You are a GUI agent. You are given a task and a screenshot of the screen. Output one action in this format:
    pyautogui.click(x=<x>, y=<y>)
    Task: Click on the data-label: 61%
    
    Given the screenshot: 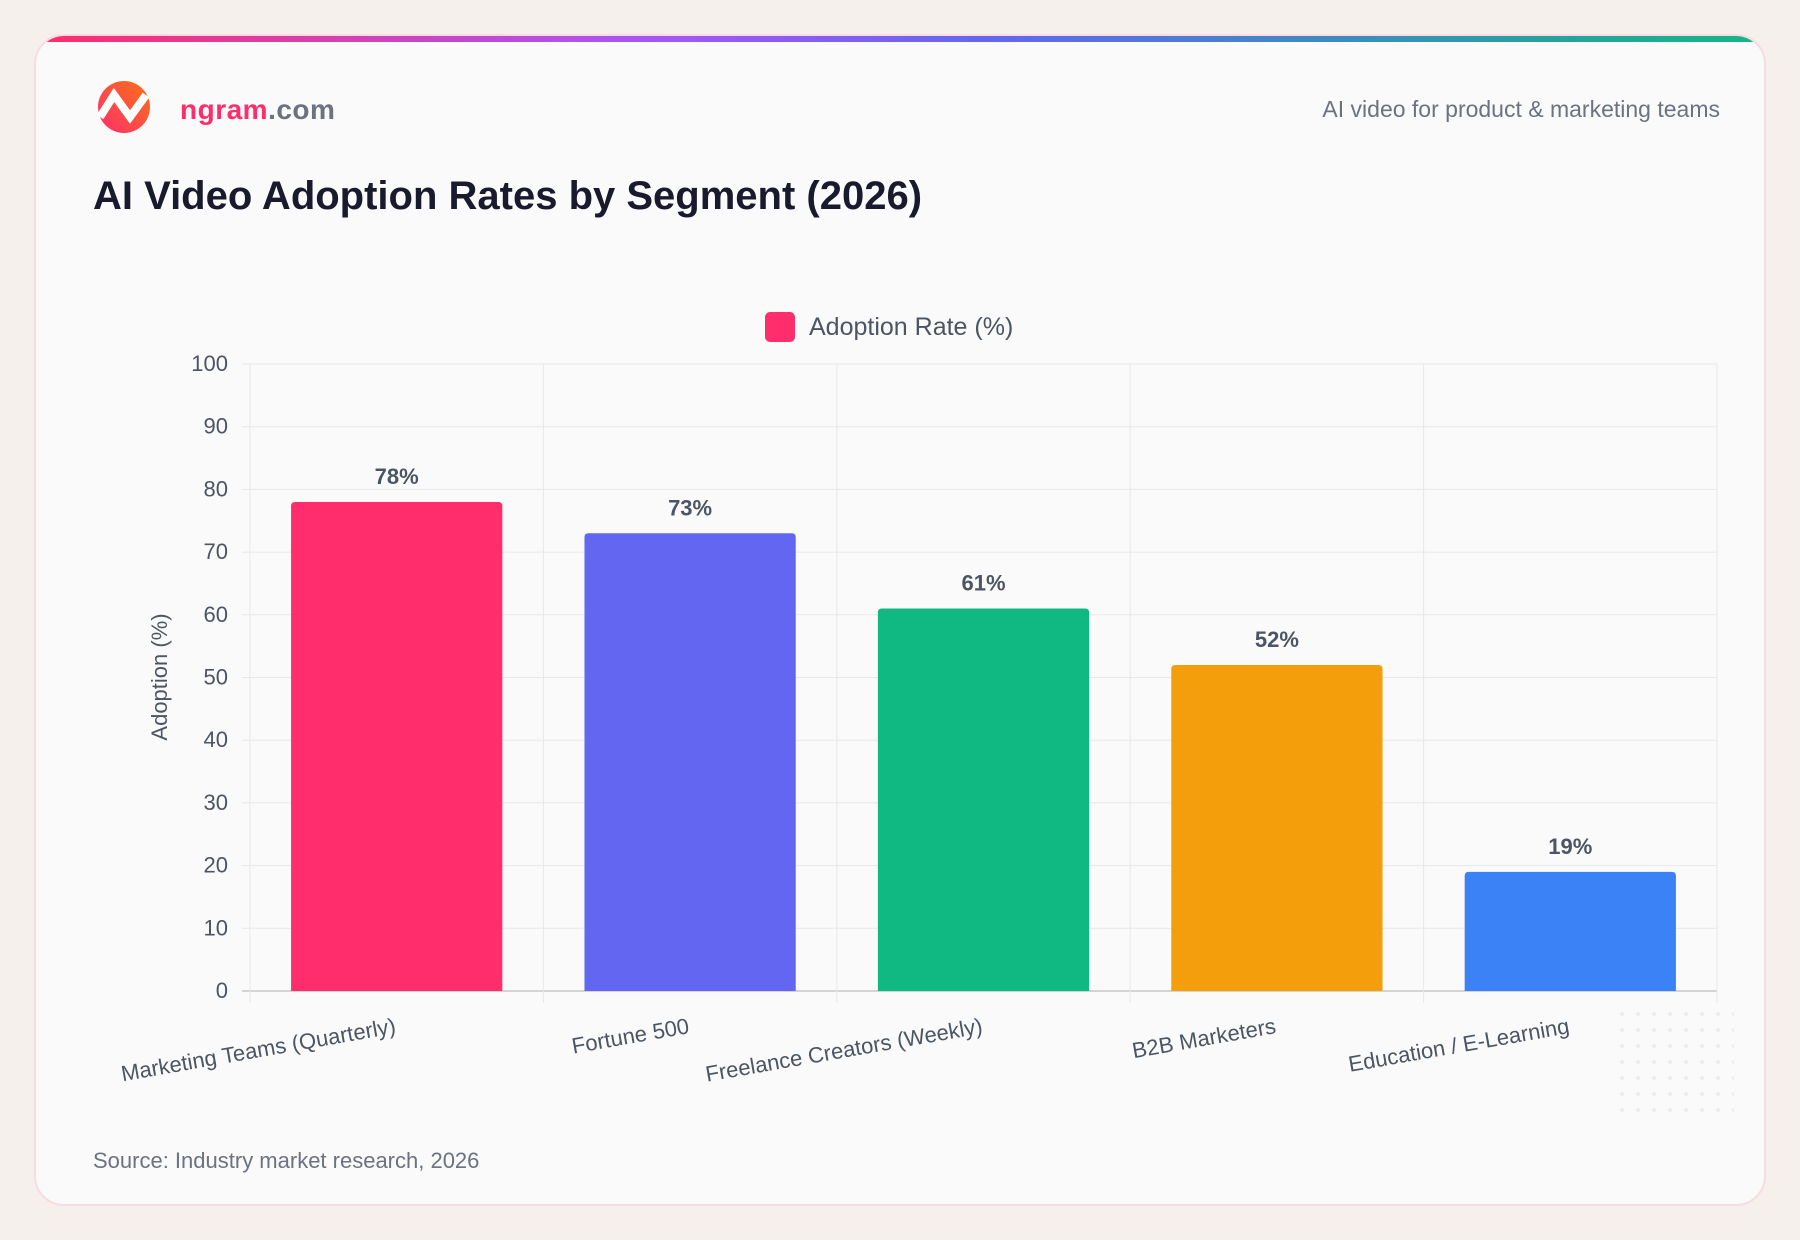 What is the action you would take?
    pyautogui.click(x=983, y=583)
    